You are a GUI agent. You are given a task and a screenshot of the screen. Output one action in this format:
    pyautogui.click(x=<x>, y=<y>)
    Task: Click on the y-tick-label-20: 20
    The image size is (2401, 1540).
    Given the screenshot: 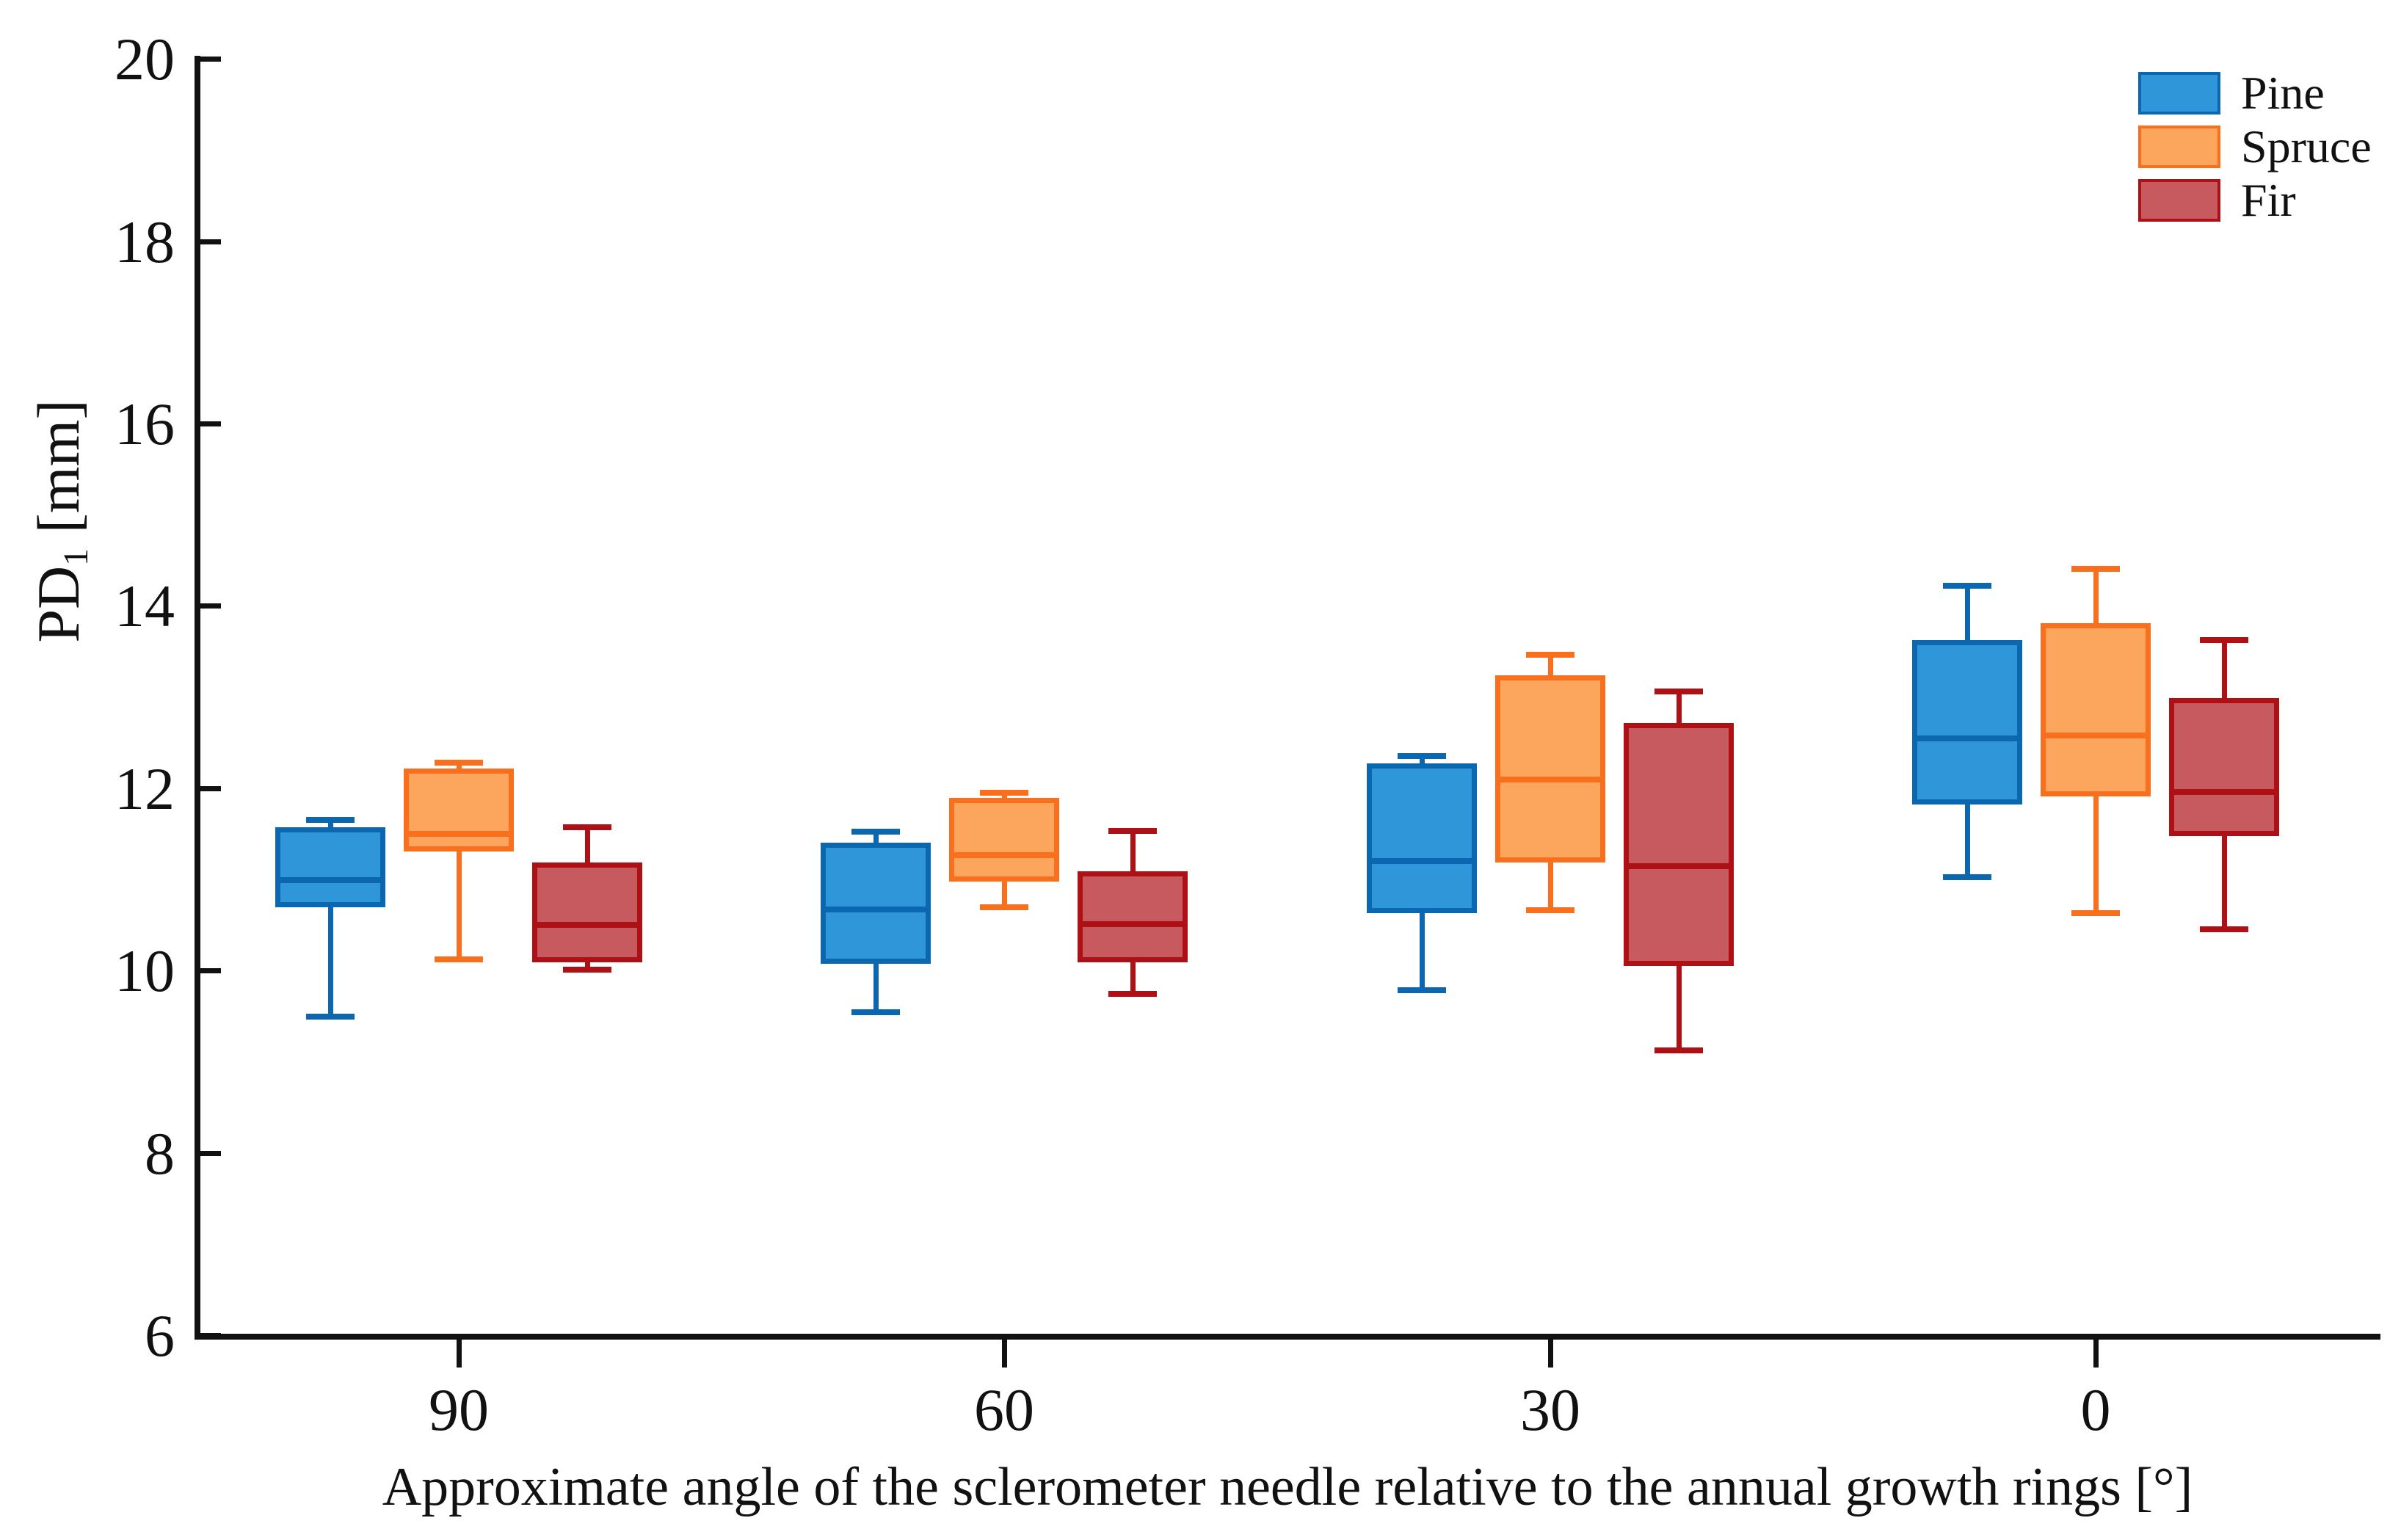 What is the action you would take?
    pyautogui.click(x=145, y=60)
    